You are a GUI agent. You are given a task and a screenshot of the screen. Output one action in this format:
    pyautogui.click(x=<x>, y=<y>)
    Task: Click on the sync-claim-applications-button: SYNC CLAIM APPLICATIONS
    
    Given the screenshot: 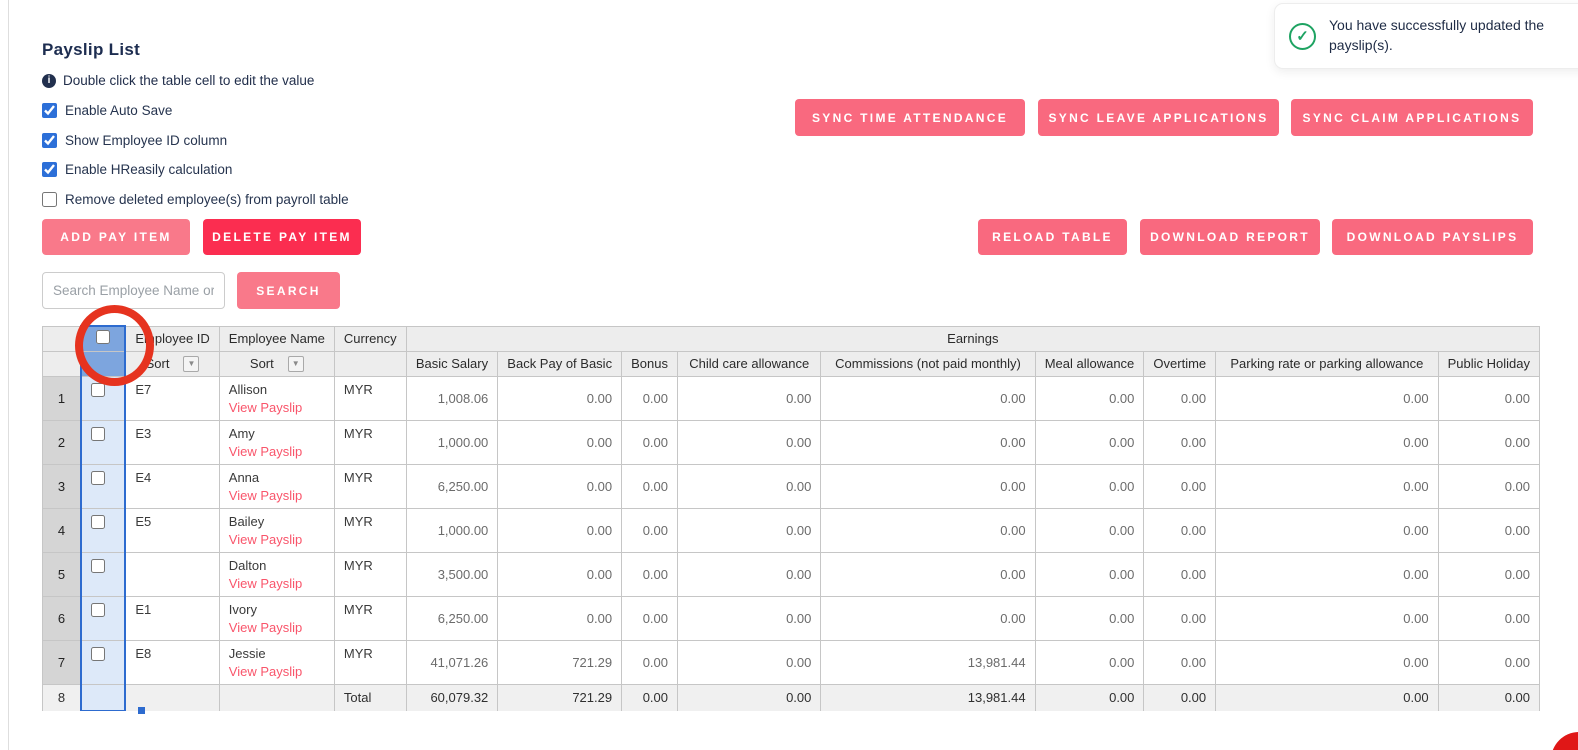 What is the action you would take?
    pyautogui.click(x=1412, y=117)
    